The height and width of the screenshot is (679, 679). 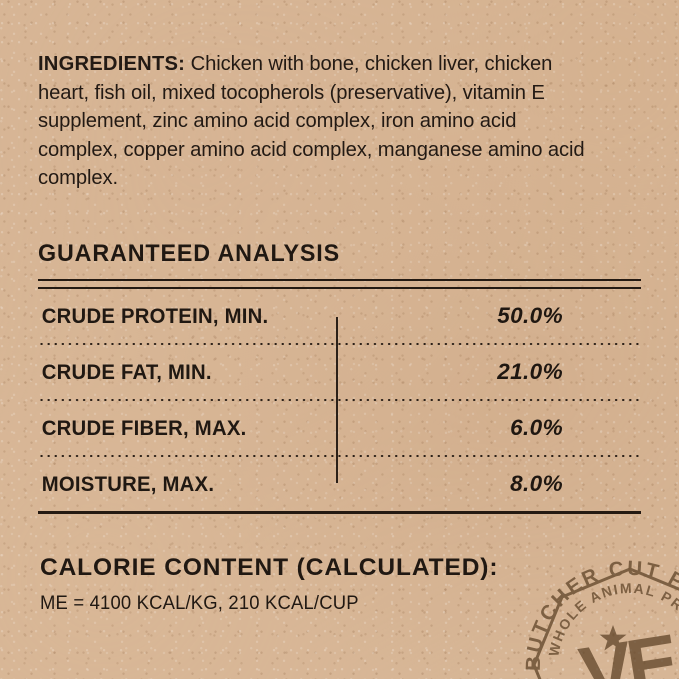 I want to click on nutrient-value: 21.0%, so click(x=530, y=371).